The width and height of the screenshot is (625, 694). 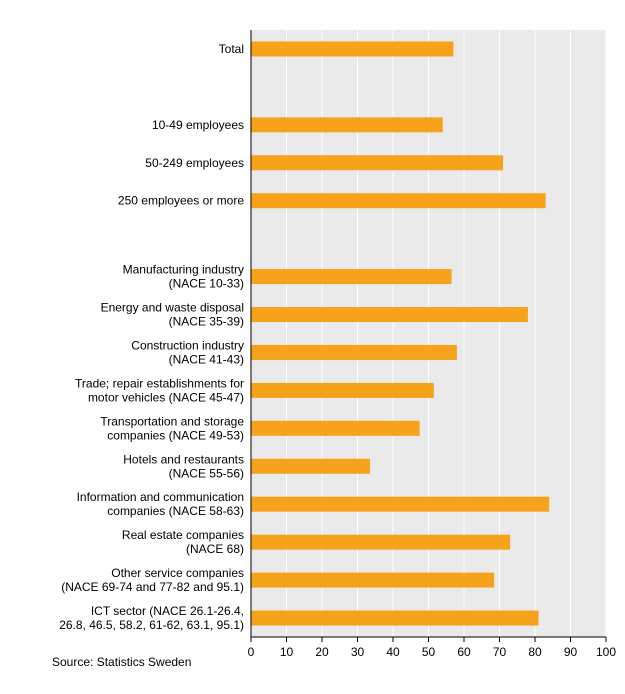 I want to click on x-tick-label: 20, so click(x=322, y=652).